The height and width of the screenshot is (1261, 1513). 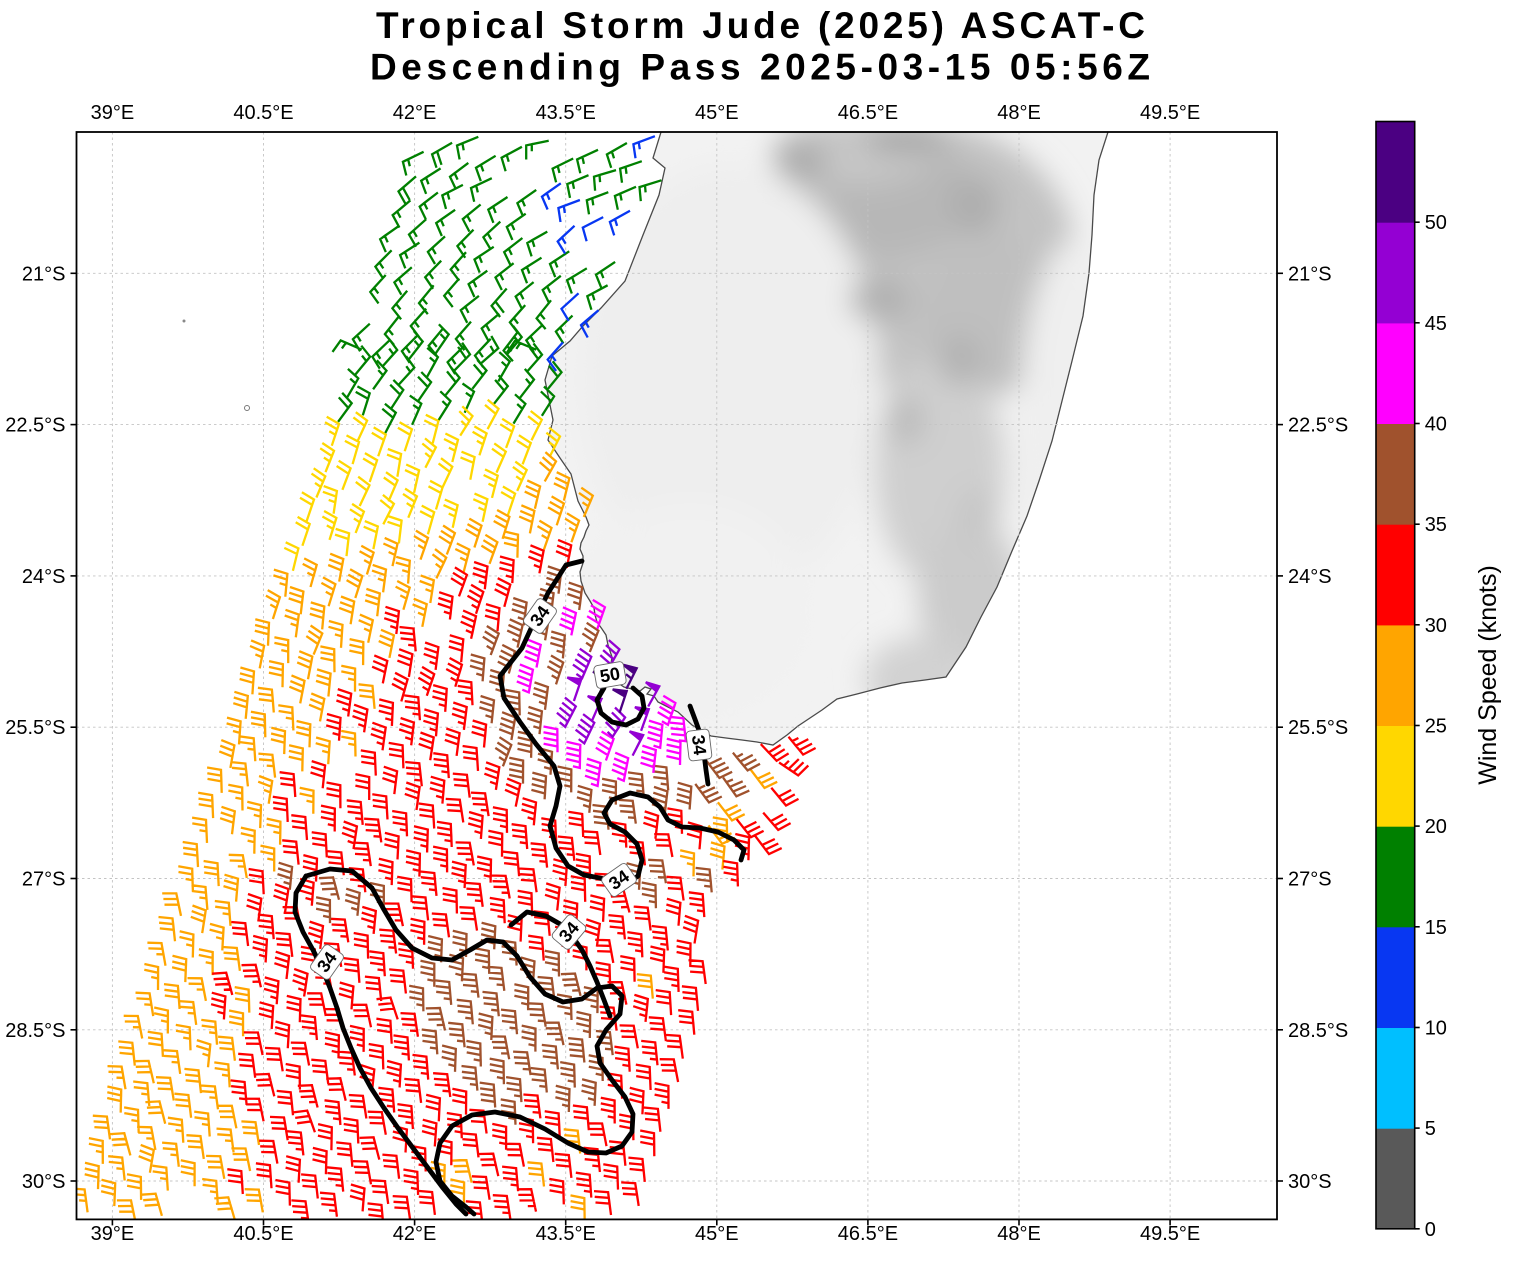 What do you see at coordinates (1430, 1230) in the screenshot?
I see `svg-text: 0` at bounding box center [1430, 1230].